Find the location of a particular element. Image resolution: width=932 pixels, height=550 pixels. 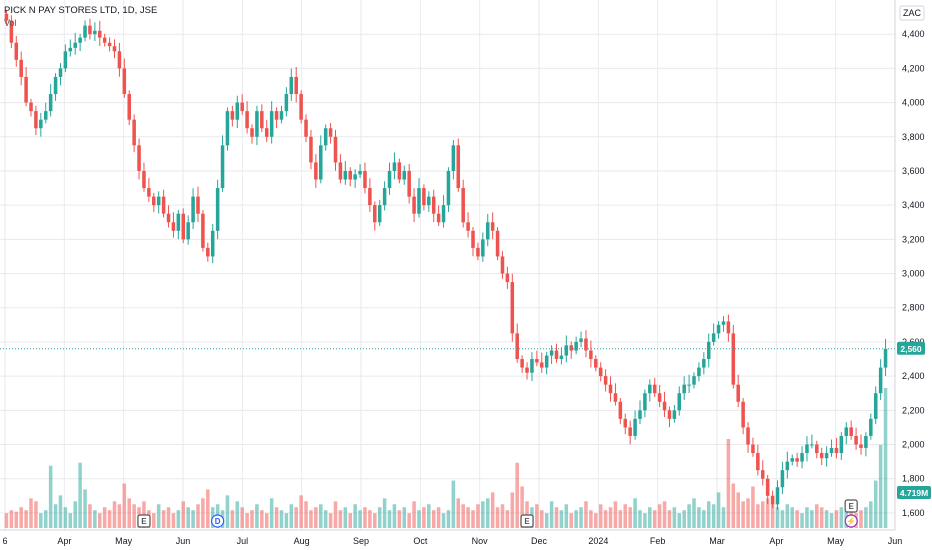

time-tick-label: Mar is located at coordinates (717, 541).